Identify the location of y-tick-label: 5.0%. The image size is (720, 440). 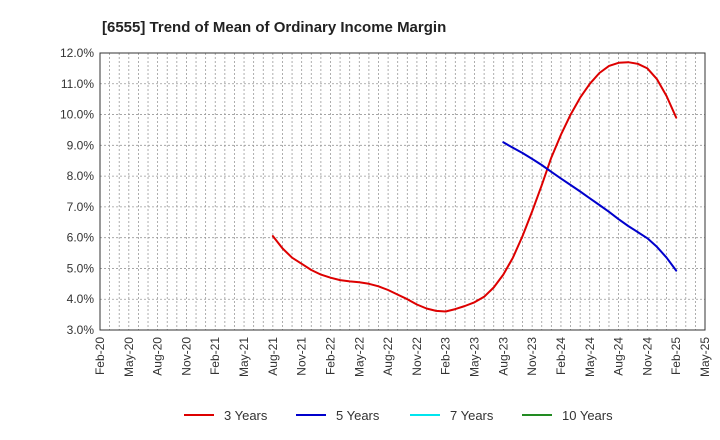
(81, 268).